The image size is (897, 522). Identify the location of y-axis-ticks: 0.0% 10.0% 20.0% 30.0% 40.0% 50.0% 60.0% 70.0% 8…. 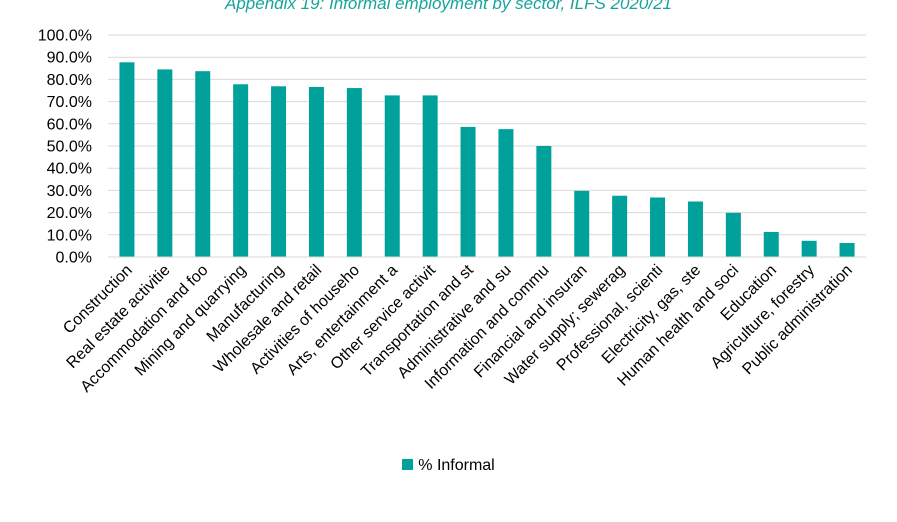
(65, 147).